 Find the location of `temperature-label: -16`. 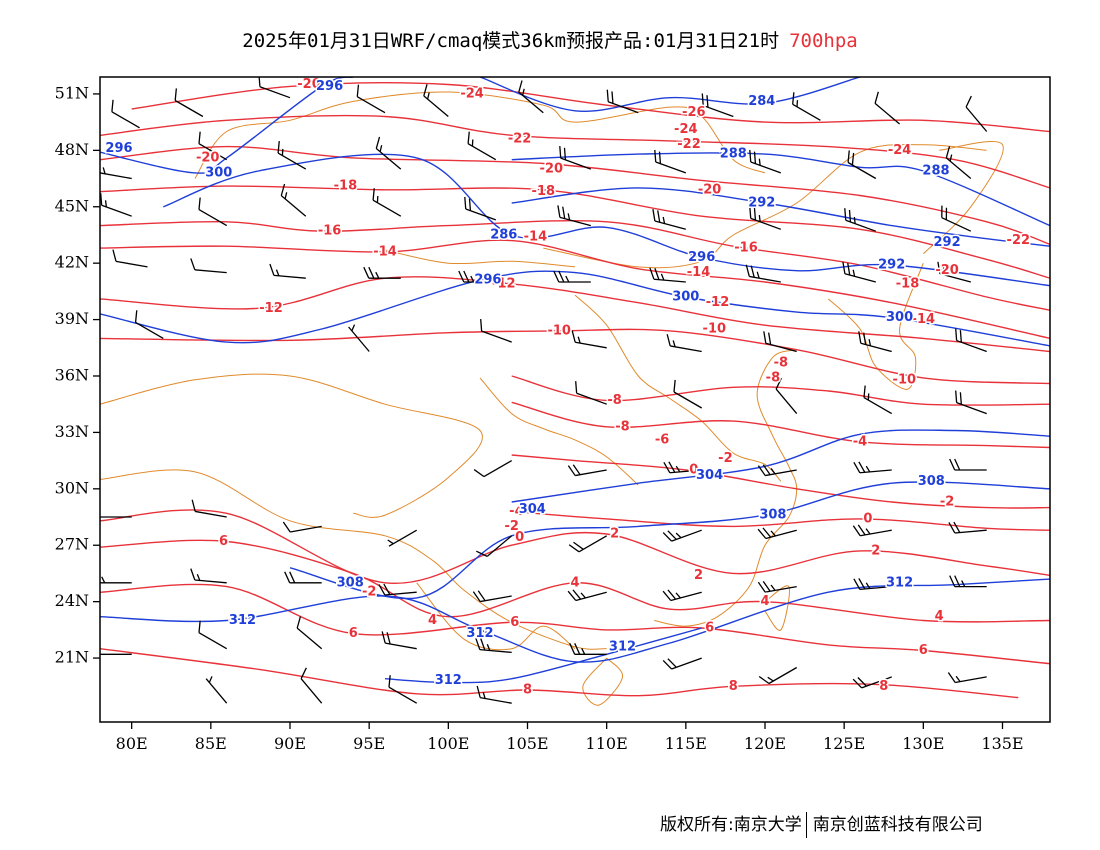

temperature-label: -16 is located at coordinates (746, 248).